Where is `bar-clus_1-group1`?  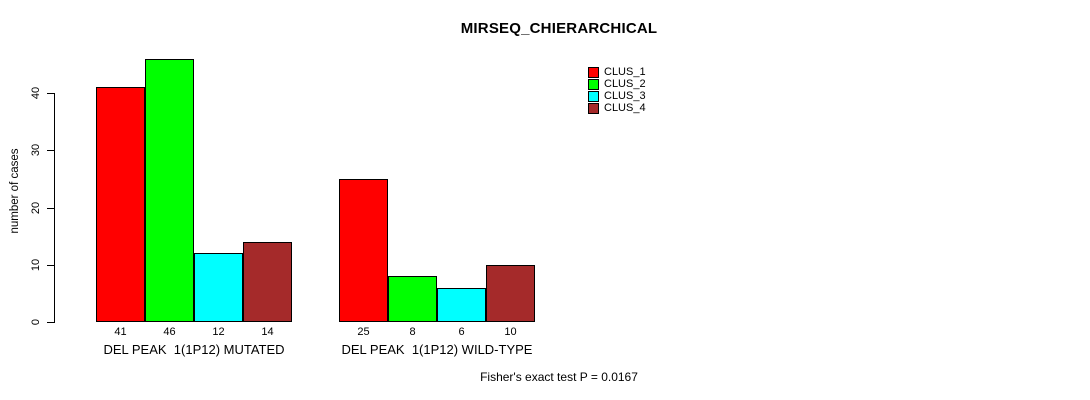
bar-clus_1-group1 is located at coordinates (120, 204).